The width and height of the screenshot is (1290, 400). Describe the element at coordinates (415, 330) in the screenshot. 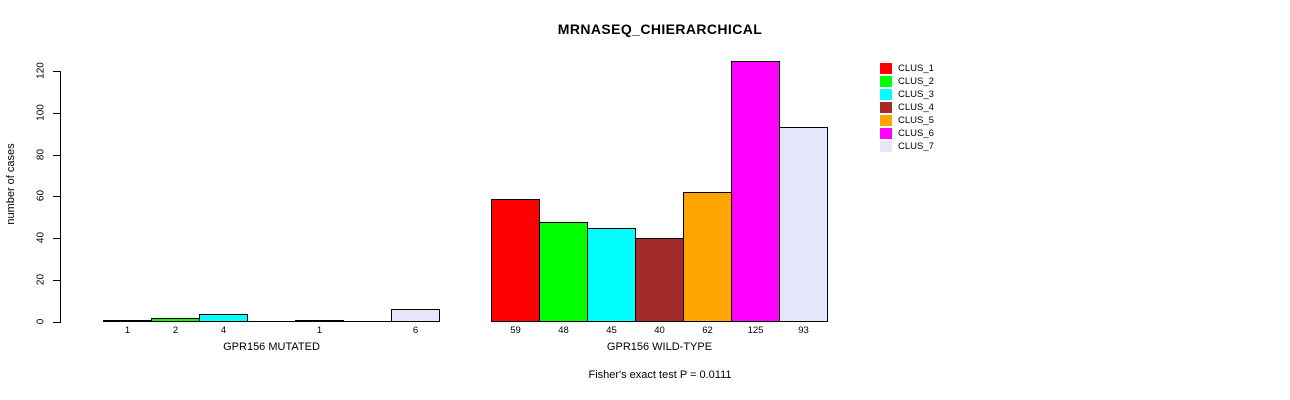

I see `bar-value-label: 6` at that location.